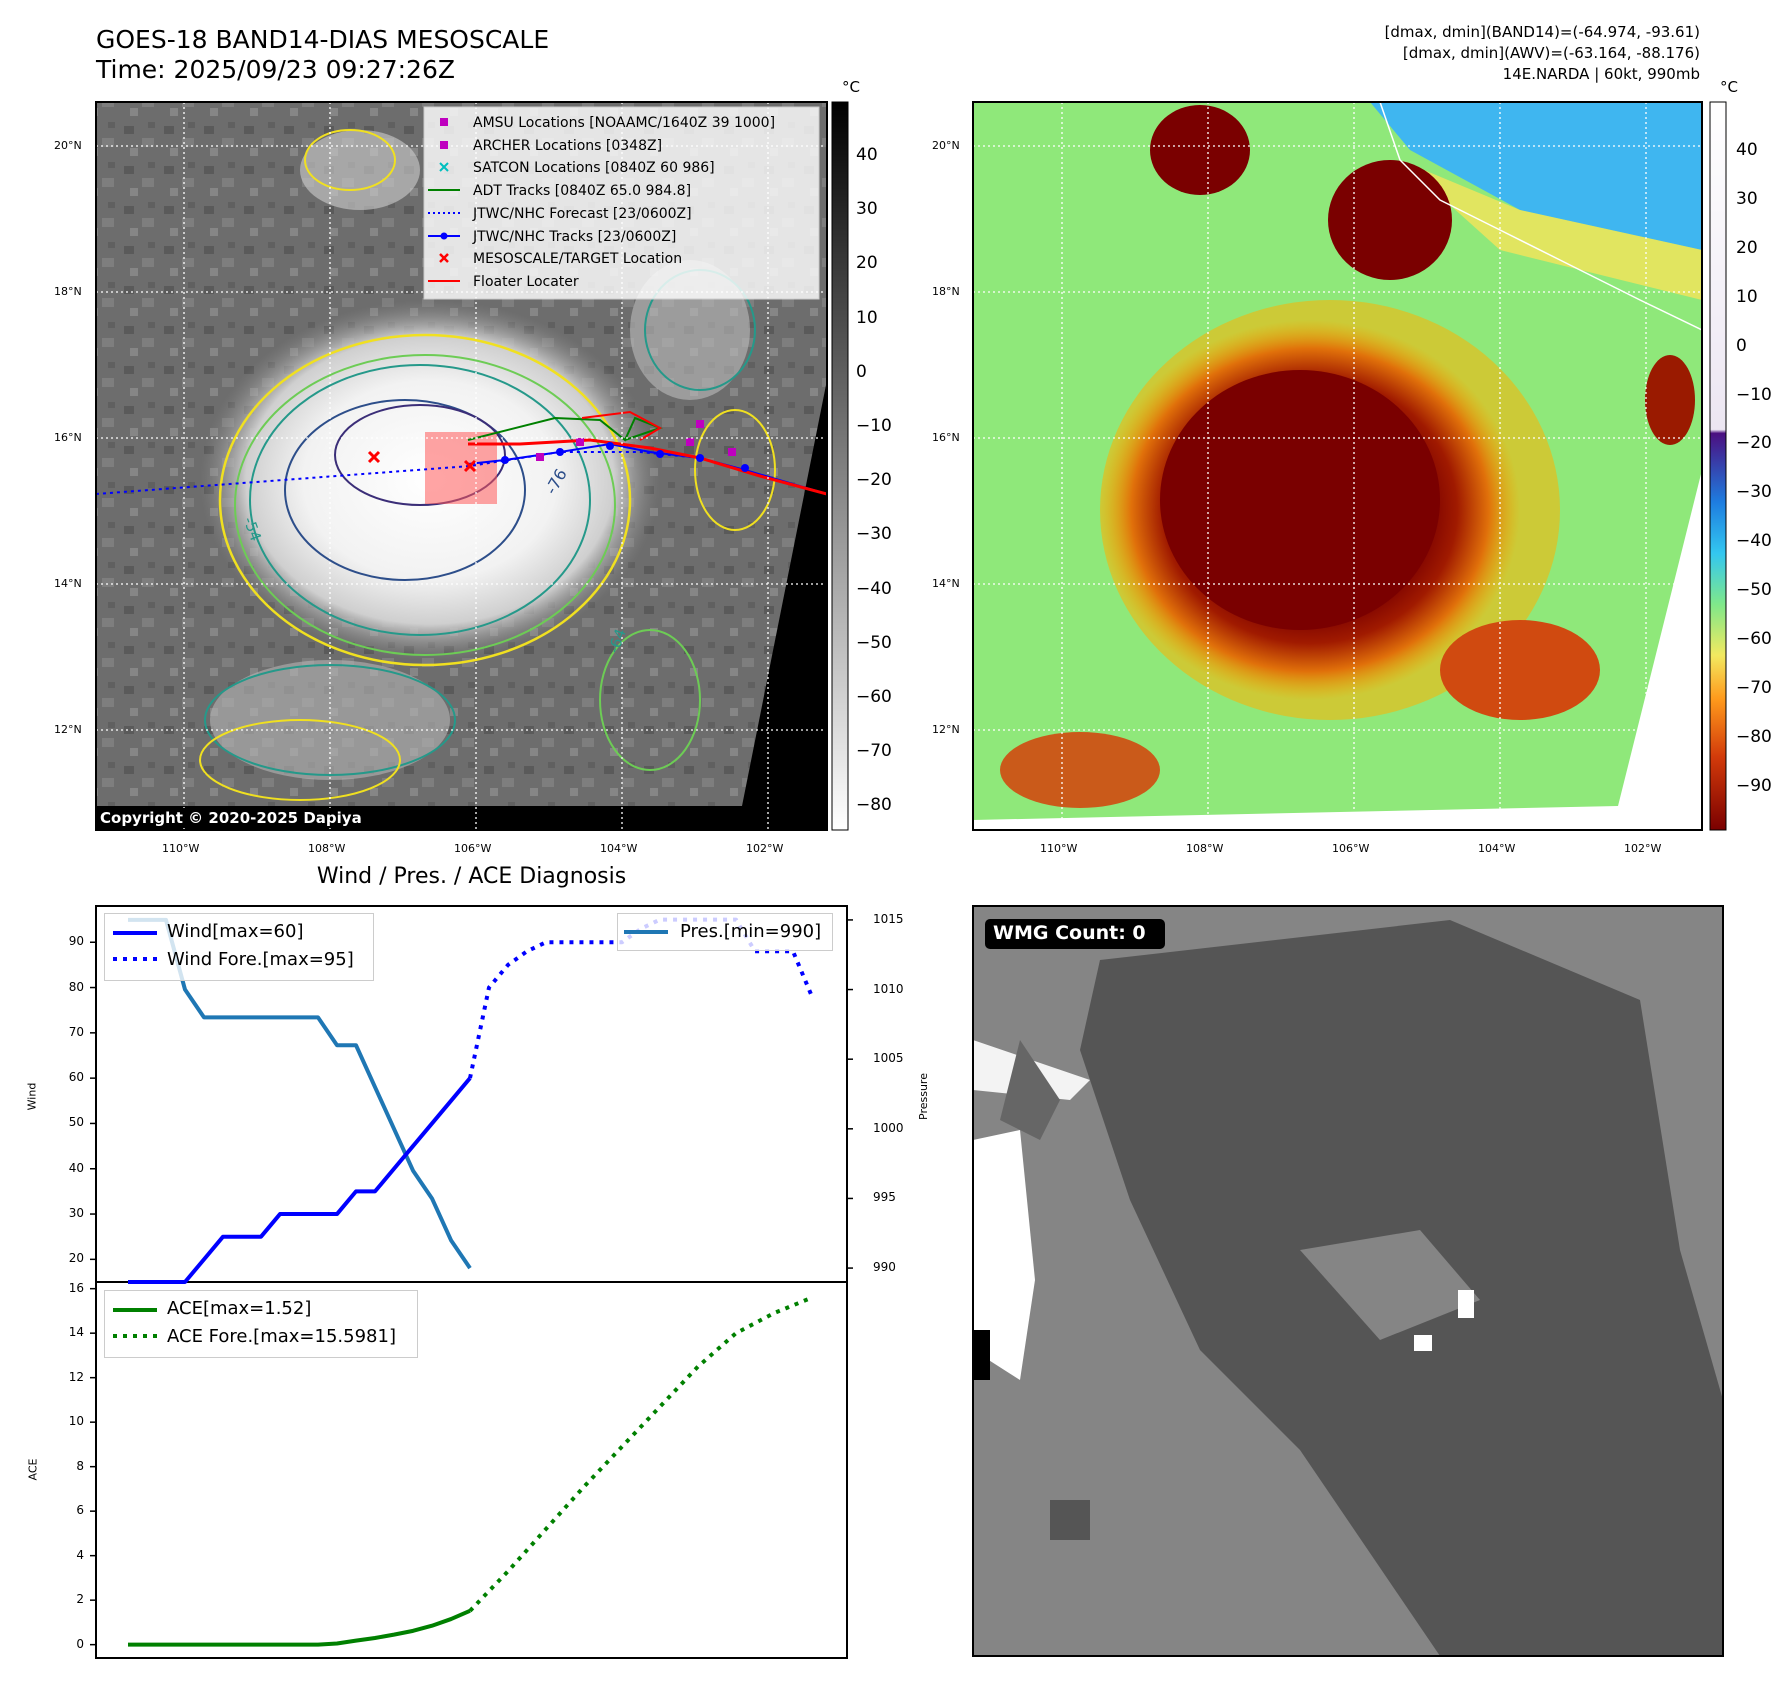 The height and width of the screenshot is (1690, 1788). I want to click on wind-legend: Wind[max=60] Wind Fore.[max=95], so click(239, 947).